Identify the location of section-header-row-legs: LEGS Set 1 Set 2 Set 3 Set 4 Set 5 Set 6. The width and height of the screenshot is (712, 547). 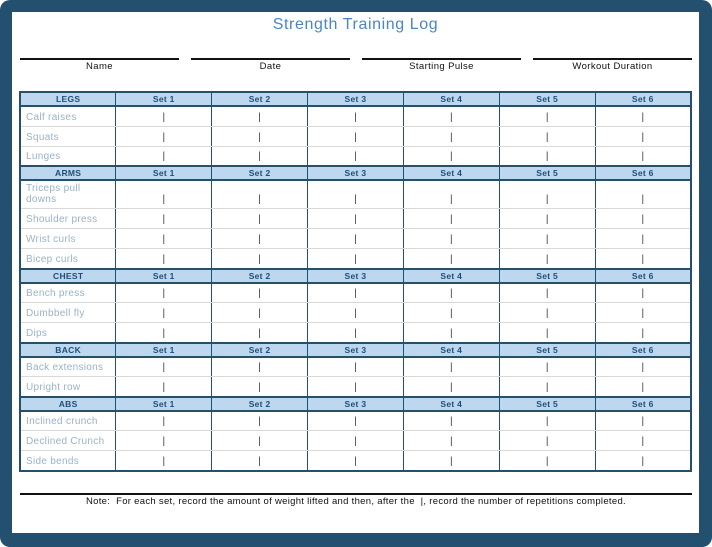
(355, 99).